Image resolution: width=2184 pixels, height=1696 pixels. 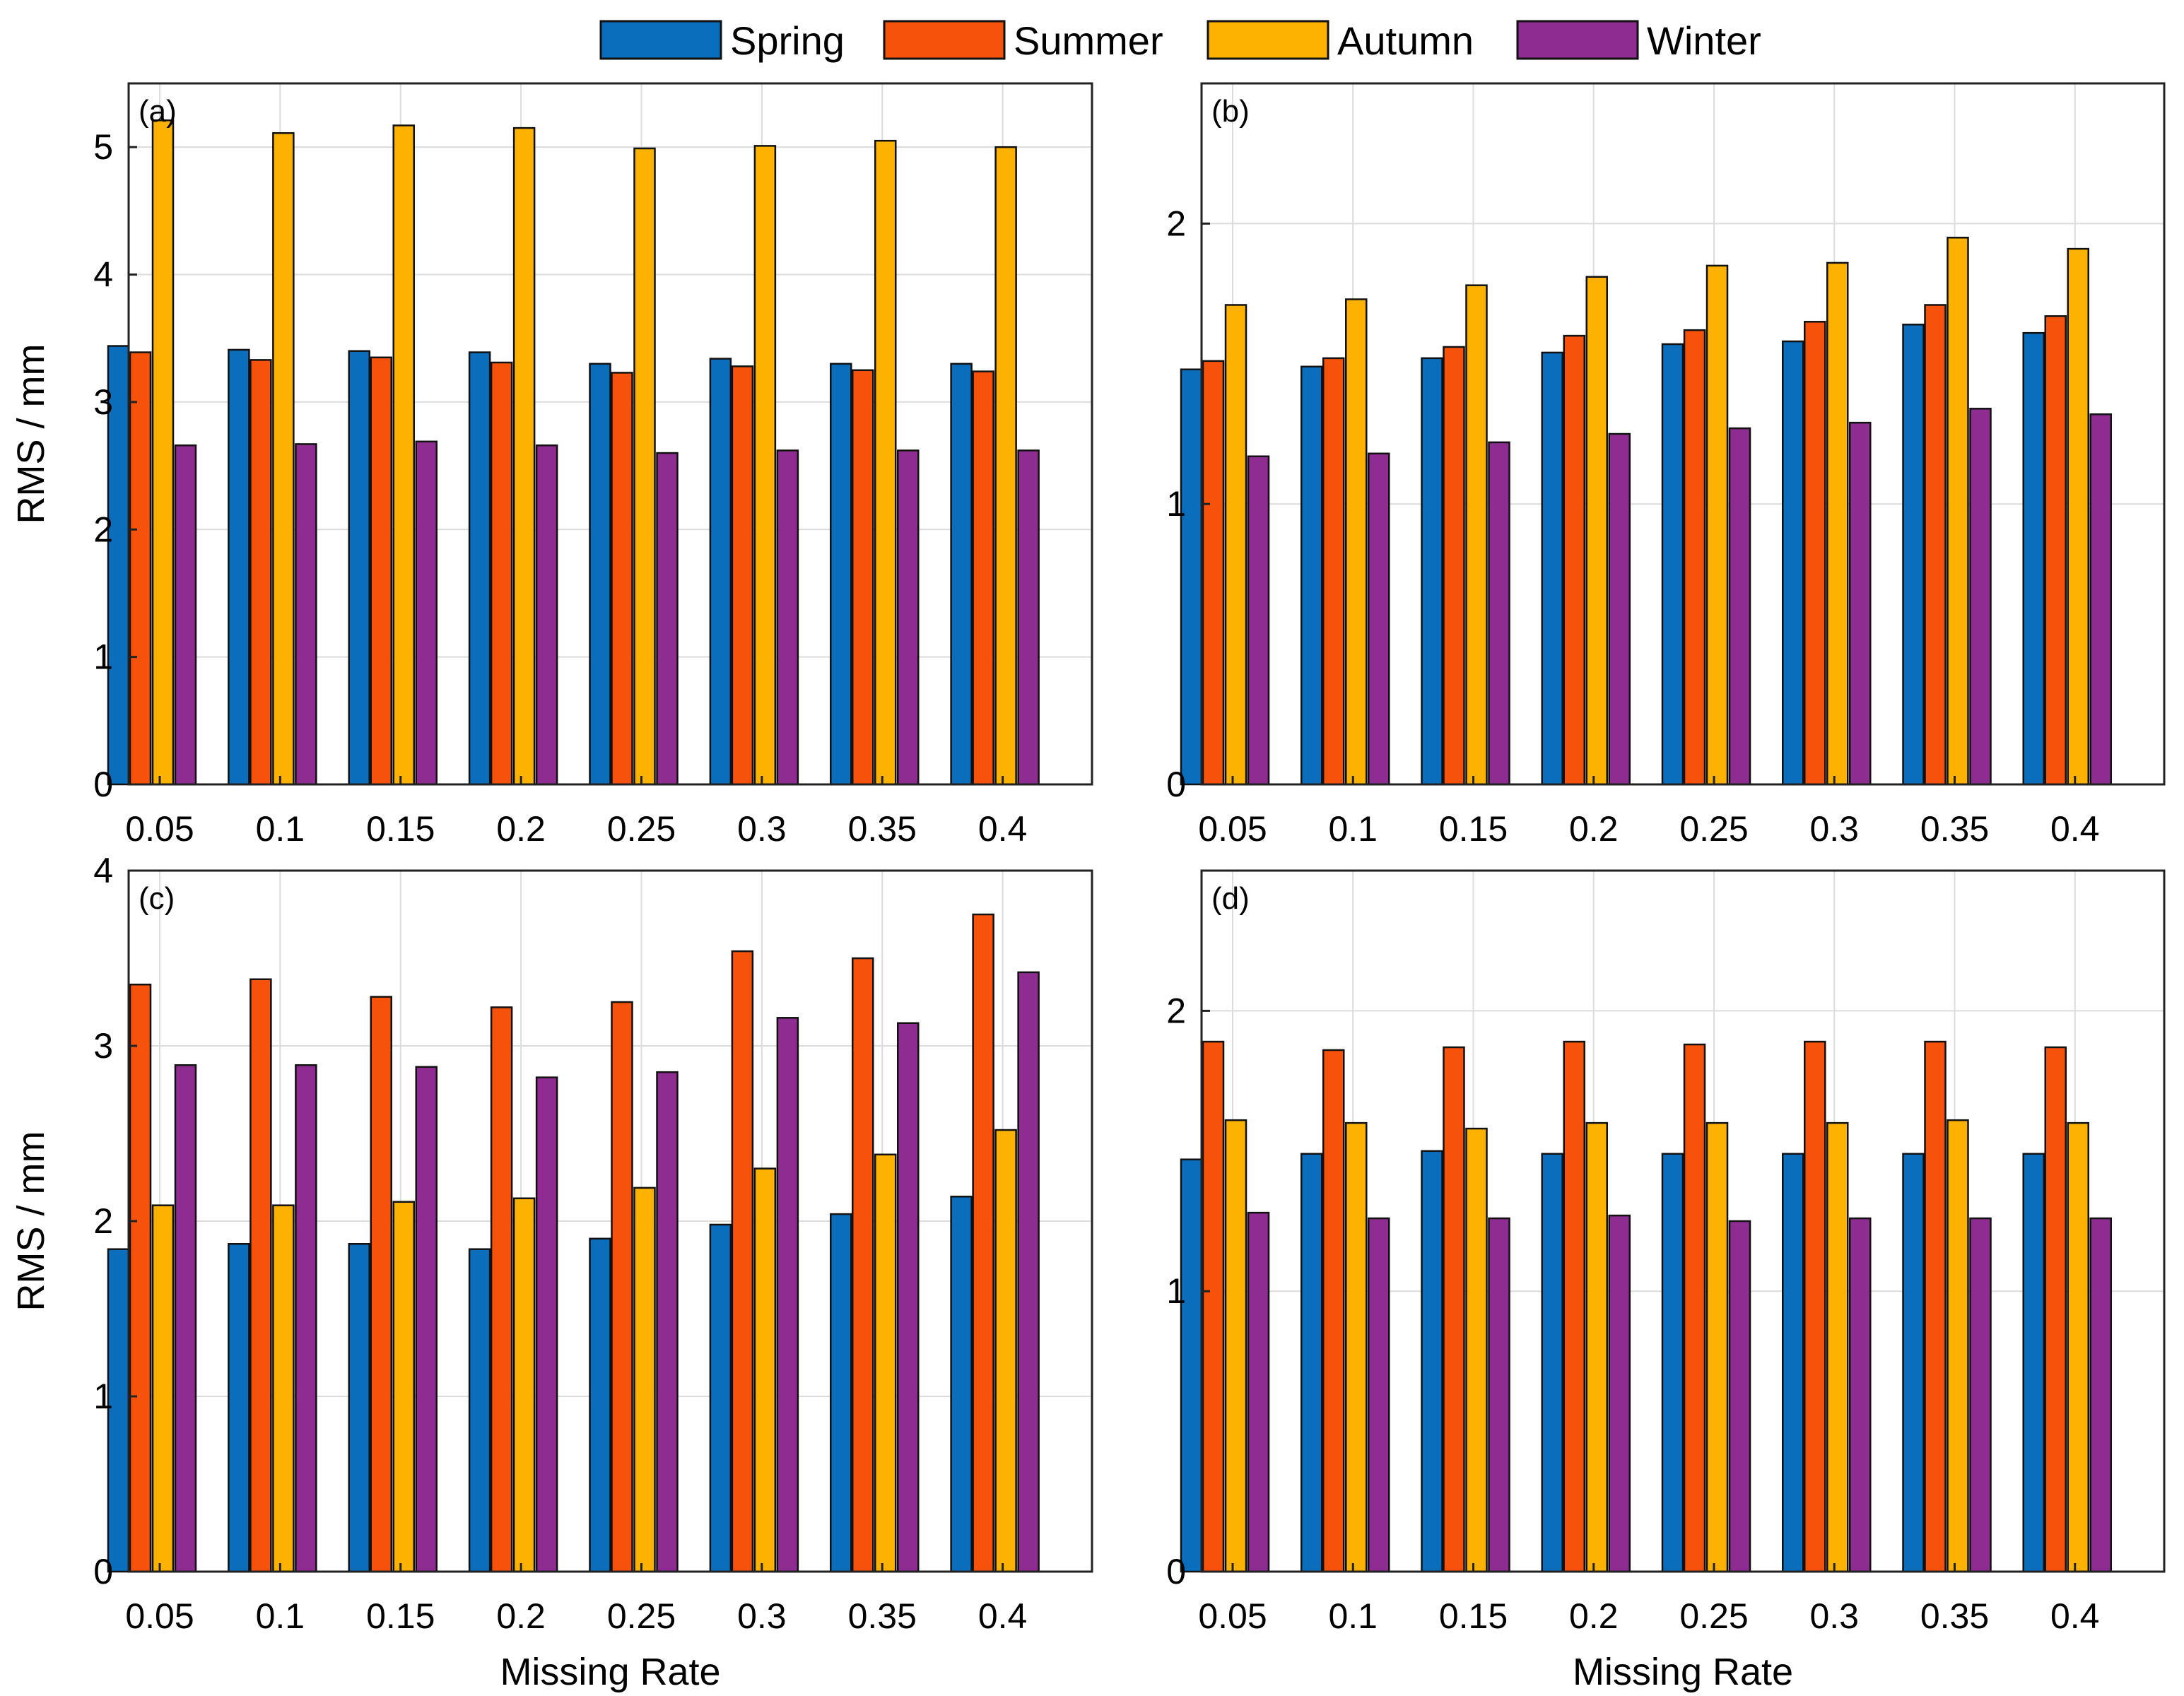 I want to click on bar-summer-0.35, so click(x=863, y=577).